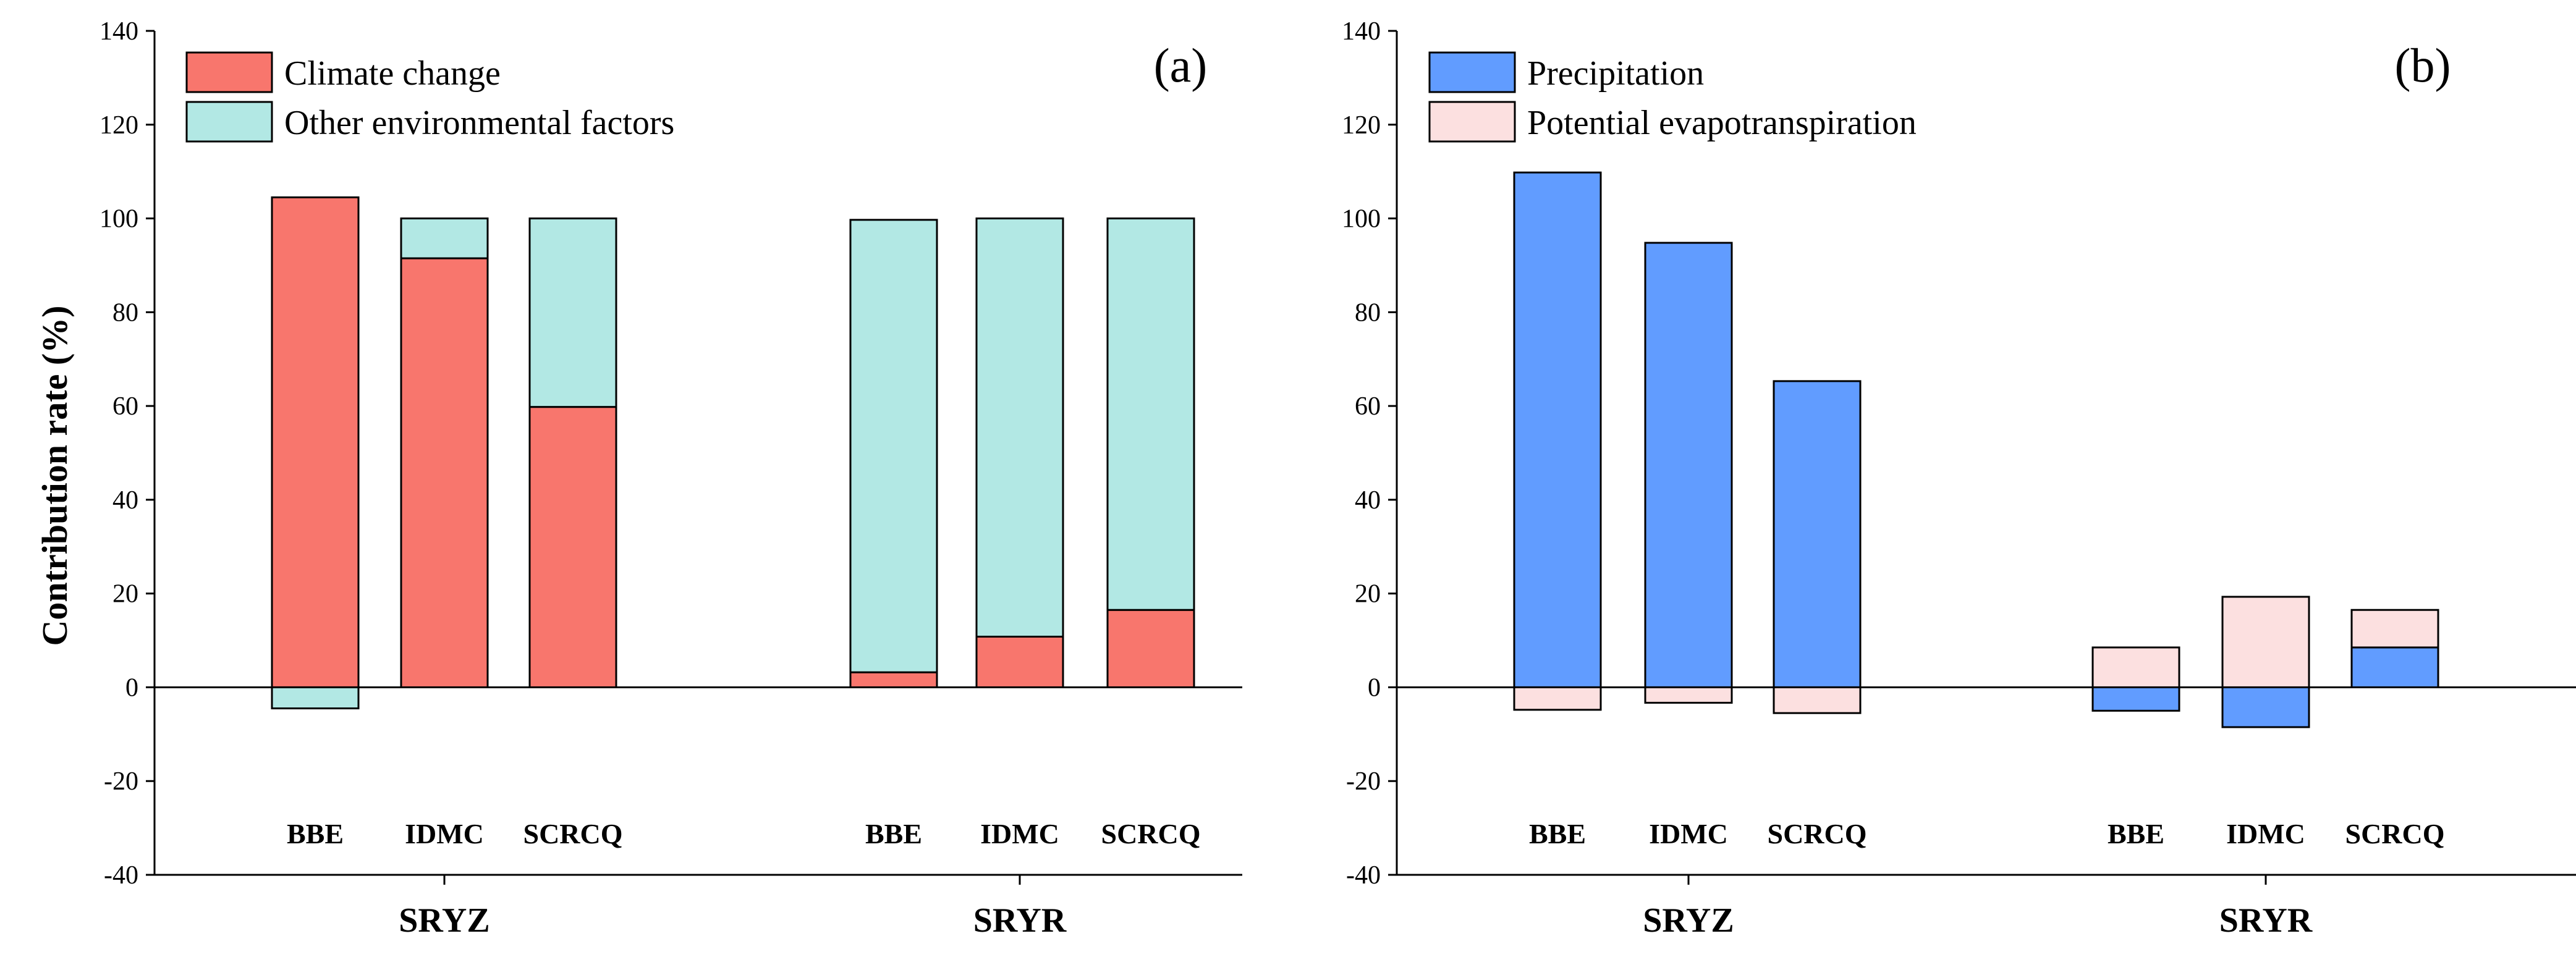 The width and height of the screenshot is (2576, 957). Describe the element at coordinates (1181, 65) in the screenshot. I see `panel-label: (a)` at that location.